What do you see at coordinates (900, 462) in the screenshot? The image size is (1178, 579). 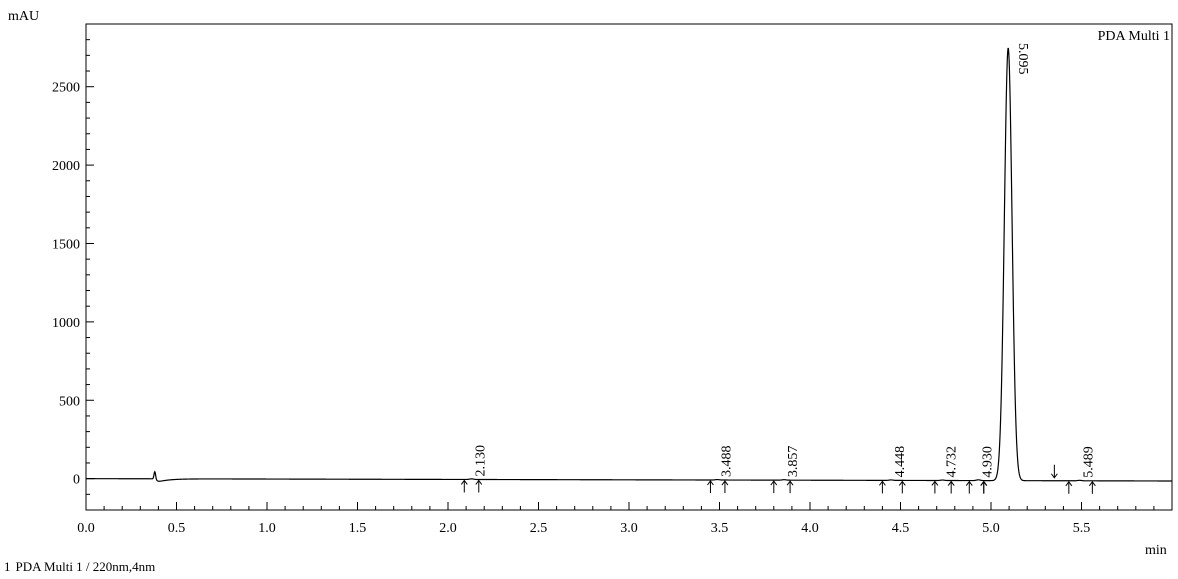 I see `peak-label: 4.448` at bounding box center [900, 462].